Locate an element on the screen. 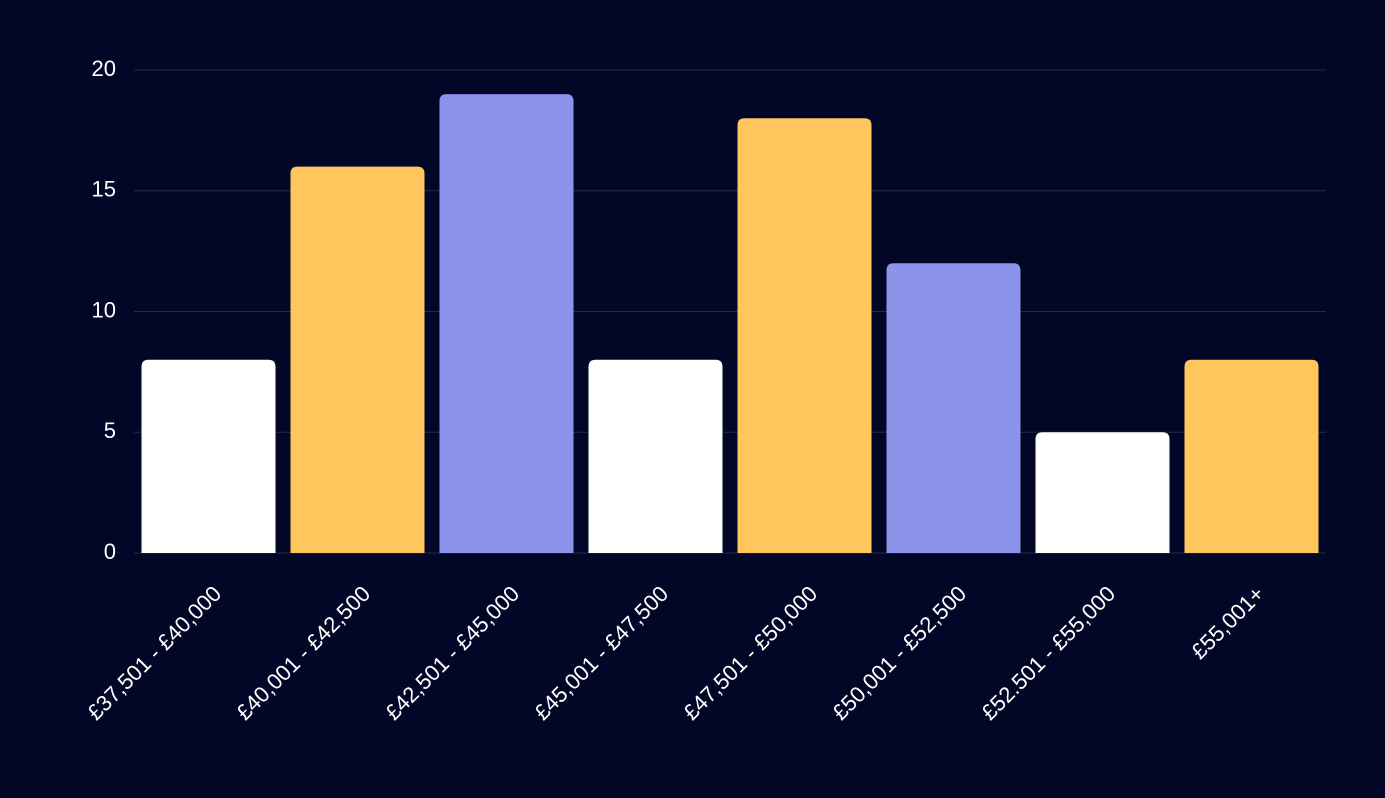  x-tick-label: £55,001+ is located at coordinates (1227, 622).